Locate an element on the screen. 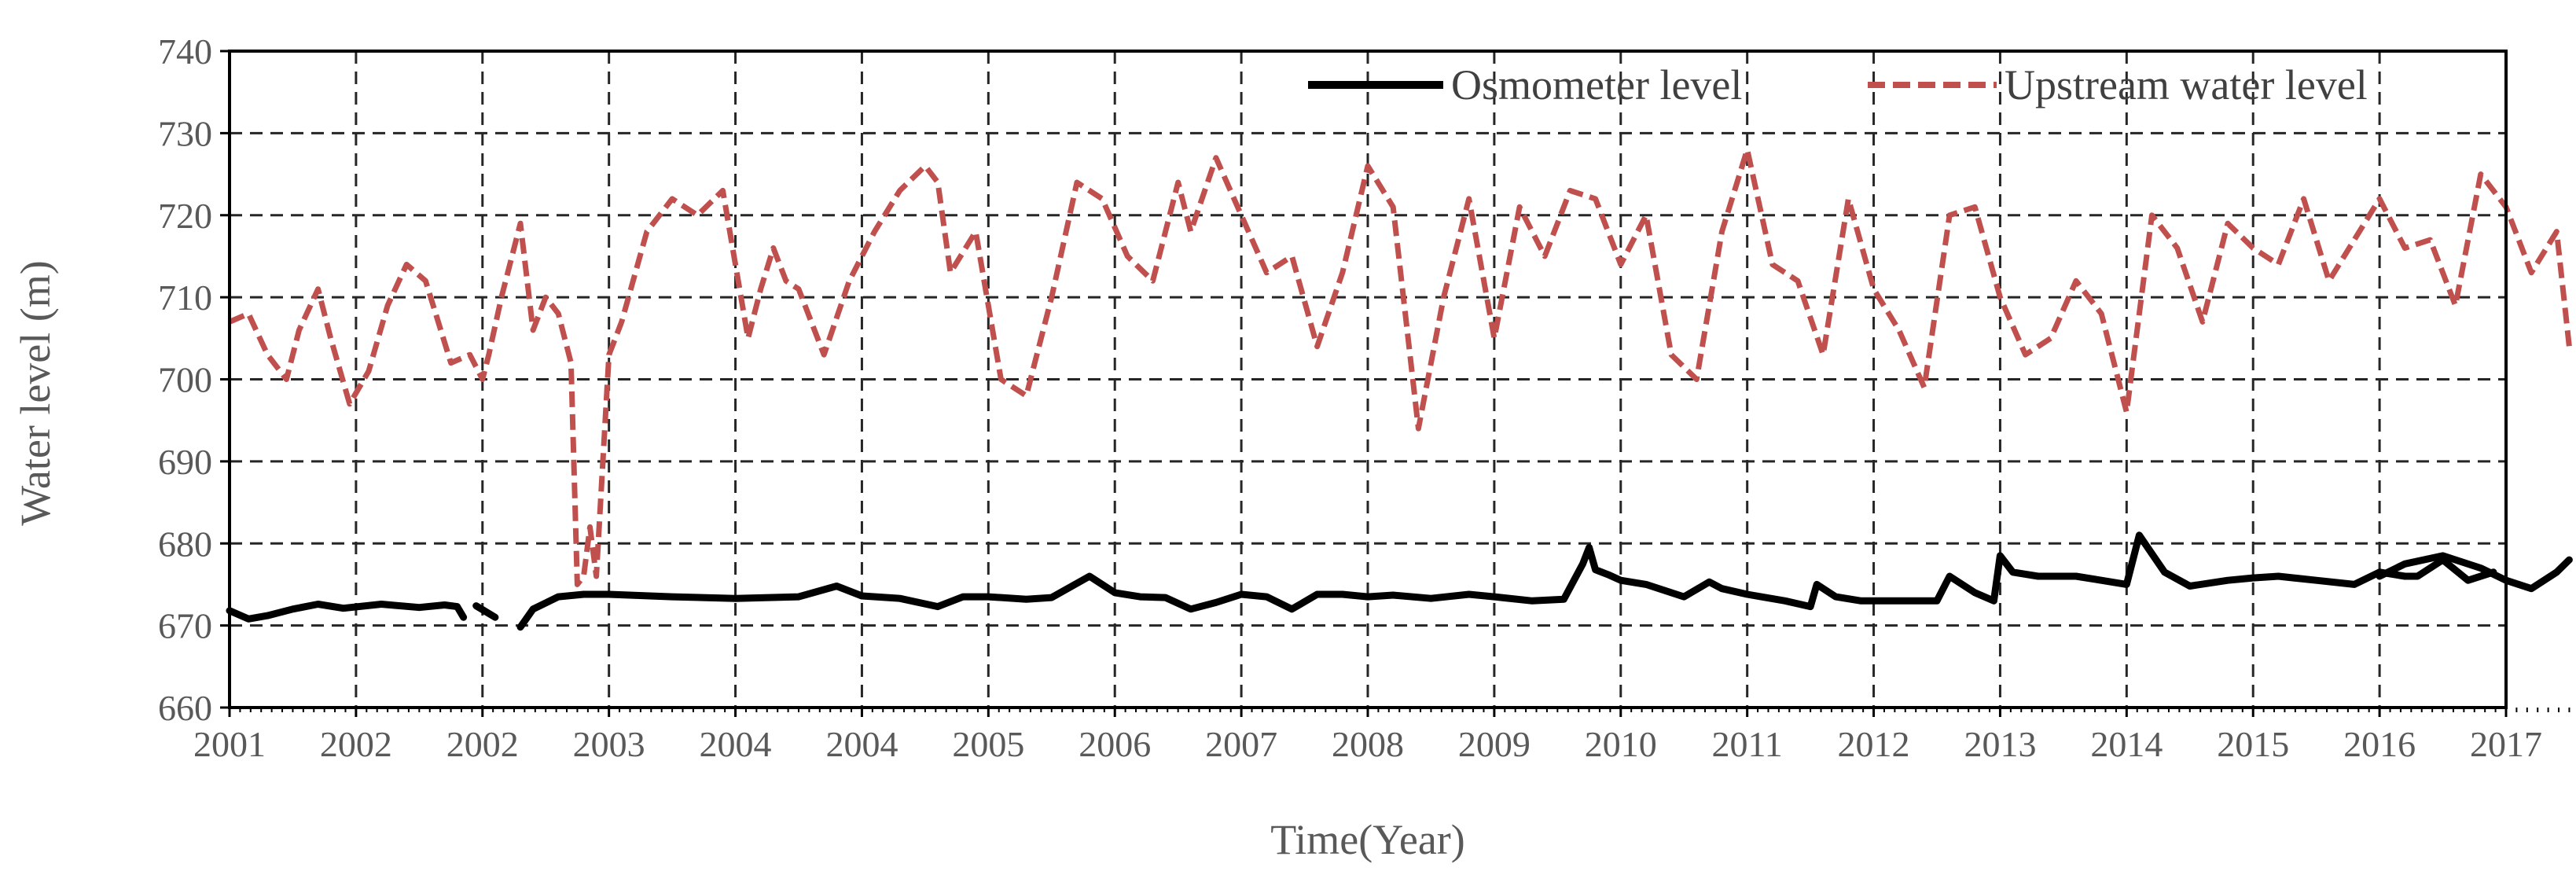 This screenshot has height=886, width=2576. x-tick-label: 2015 is located at coordinates (2253, 744).